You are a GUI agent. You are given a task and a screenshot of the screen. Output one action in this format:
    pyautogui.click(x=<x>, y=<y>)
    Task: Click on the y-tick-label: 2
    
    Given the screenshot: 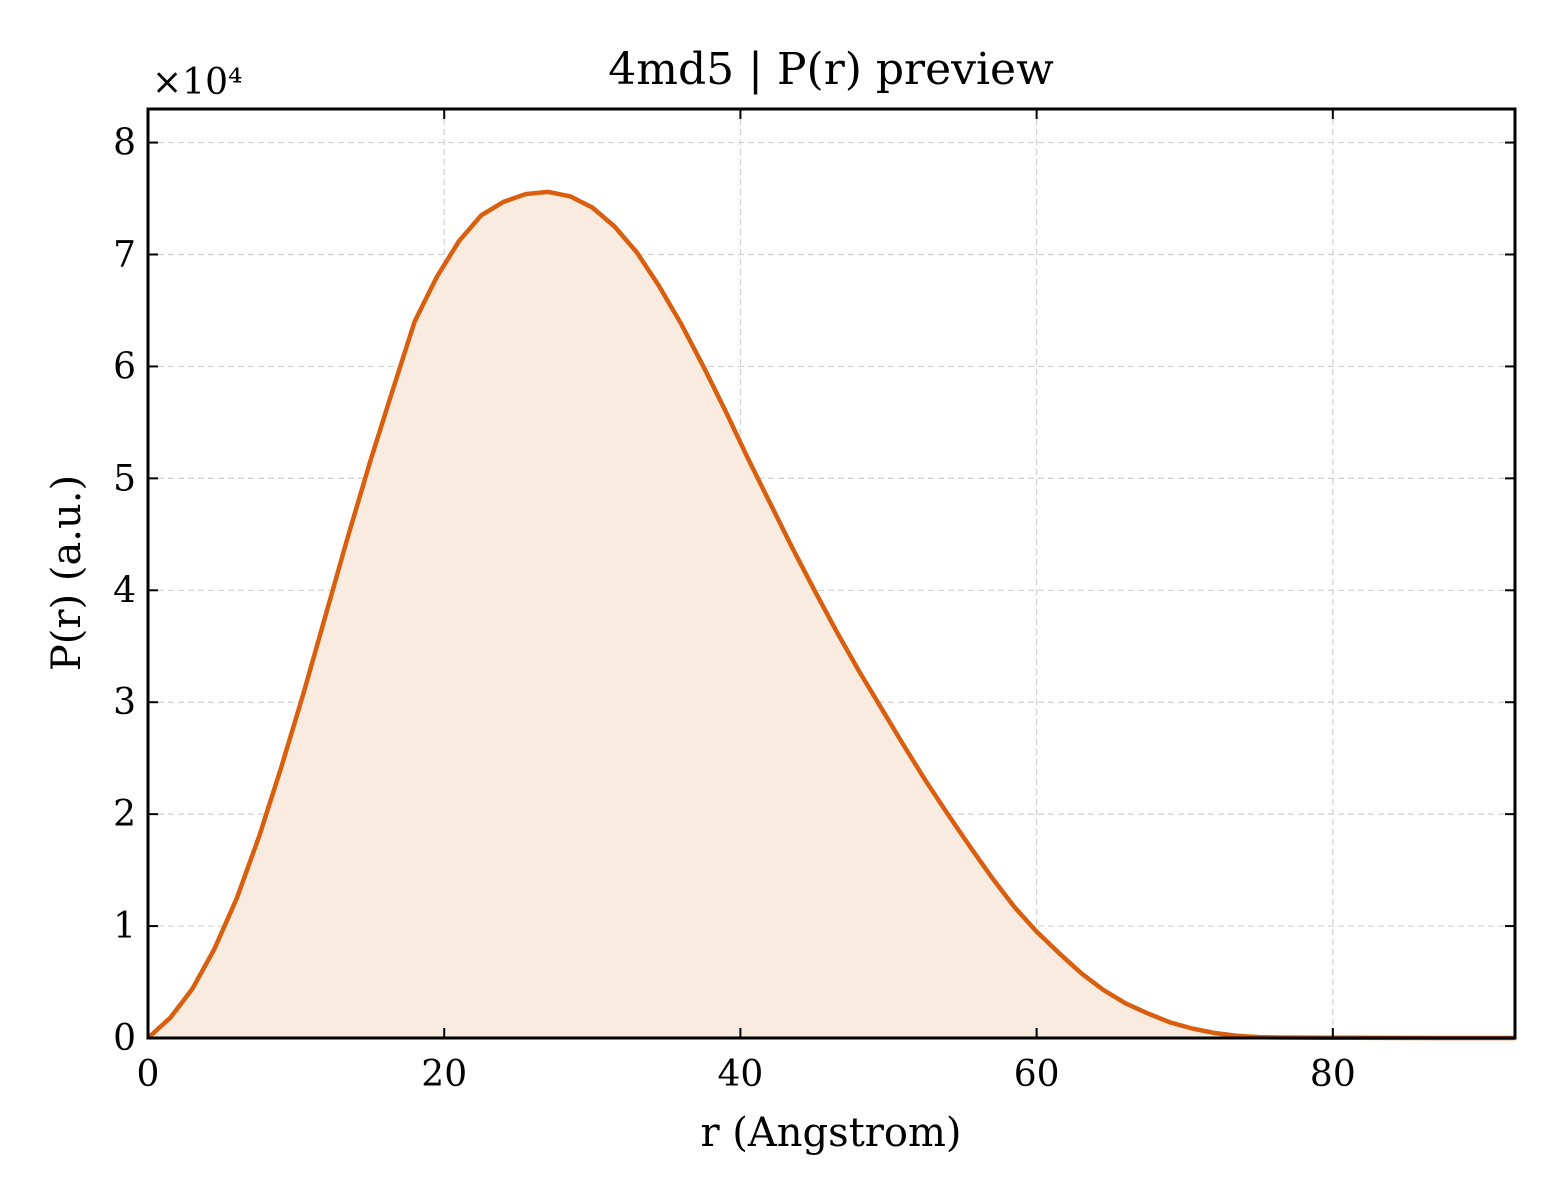 What is the action you would take?
    pyautogui.click(x=124, y=814)
    